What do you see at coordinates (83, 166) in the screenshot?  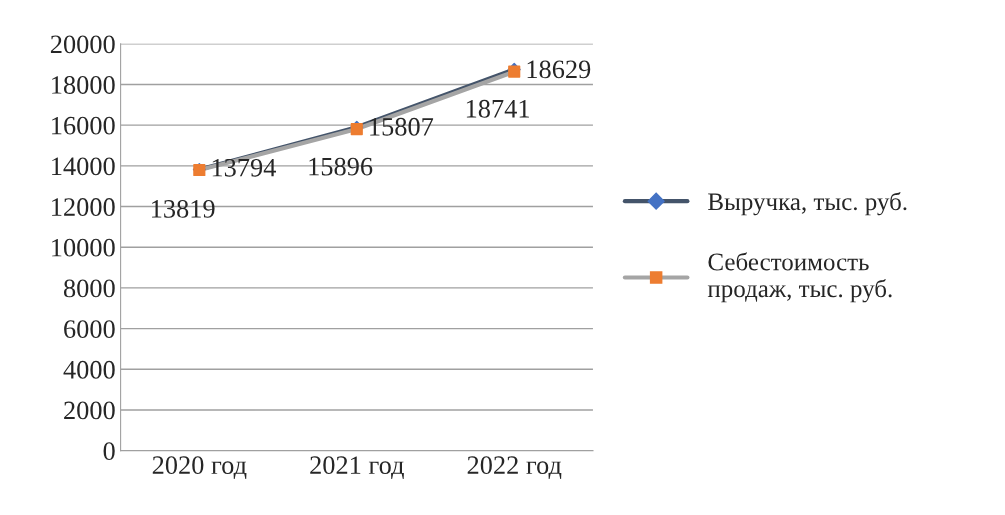 I see `y-tick-label: 14000` at bounding box center [83, 166].